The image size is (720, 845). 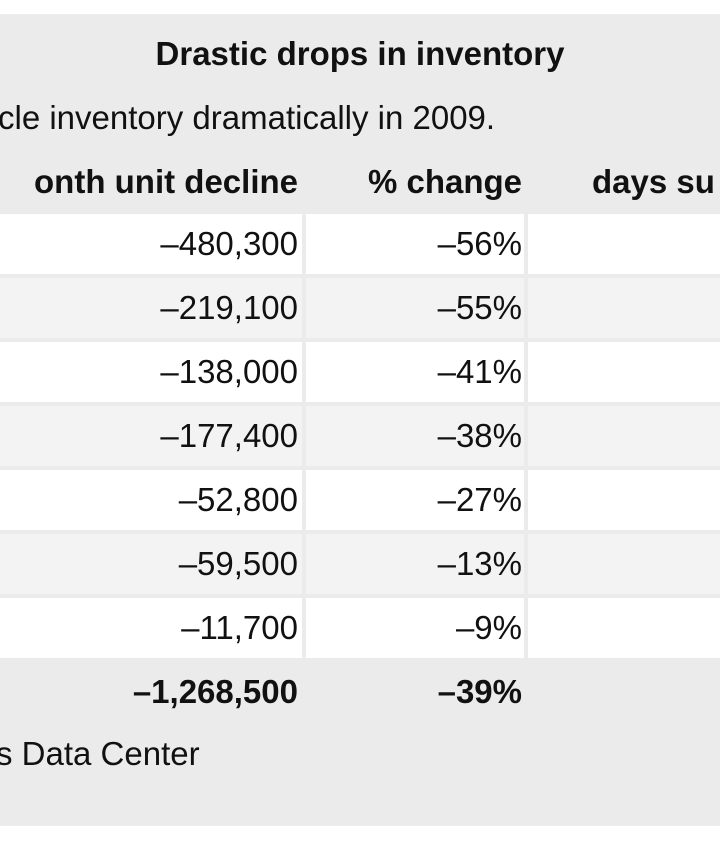 What do you see at coordinates (653, 181) in the screenshot?
I see `column-header: days su` at bounding box center [653, 181].